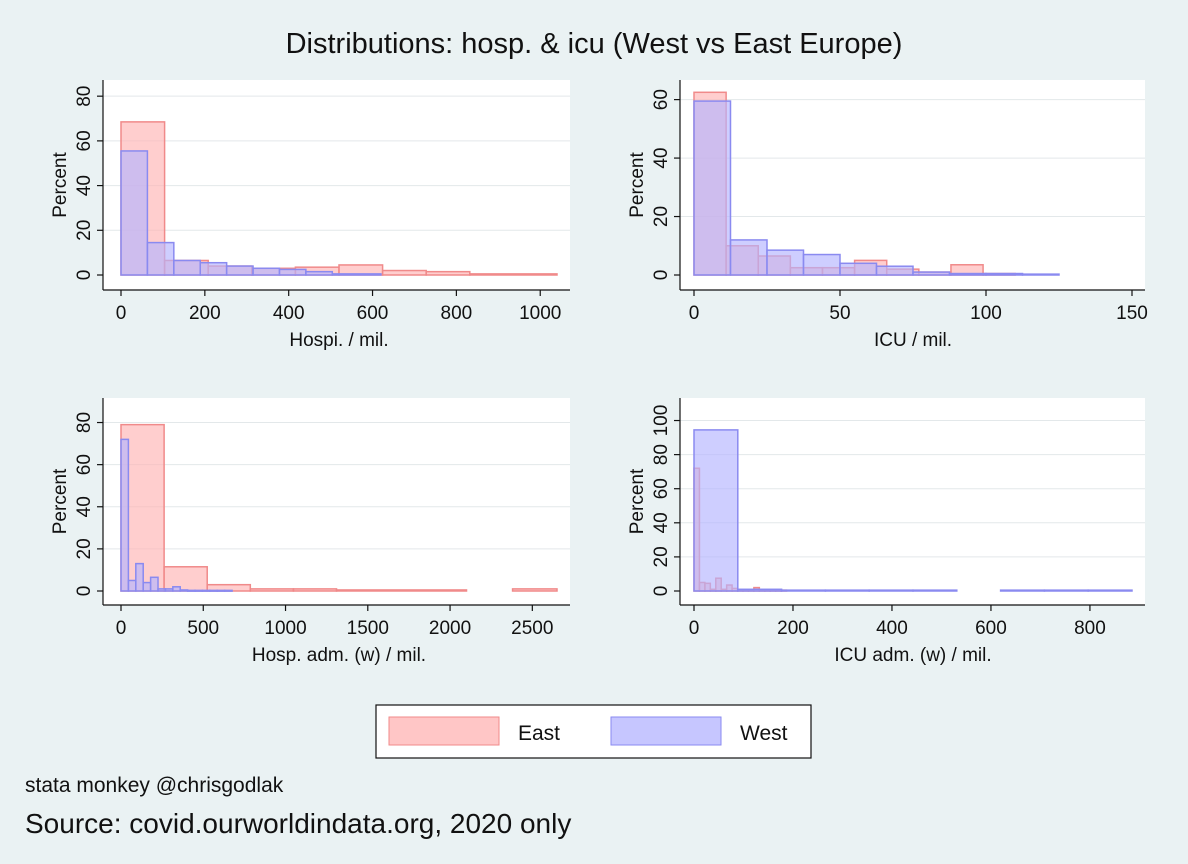 This screenshot has height=864, width=1188. I want to click on legend-label-east: East, so click(539, 733).